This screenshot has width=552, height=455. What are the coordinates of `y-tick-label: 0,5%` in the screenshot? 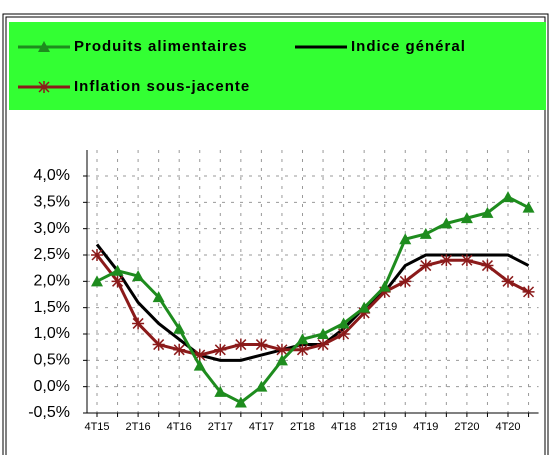 It's located at (52, 360).